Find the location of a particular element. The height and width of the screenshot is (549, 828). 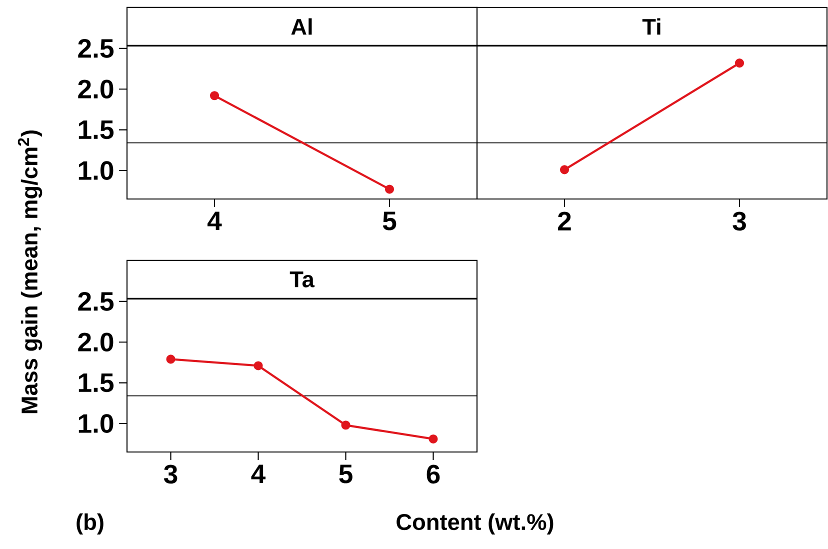

x-tick-label: 6 is located at coordinates (433, 474).